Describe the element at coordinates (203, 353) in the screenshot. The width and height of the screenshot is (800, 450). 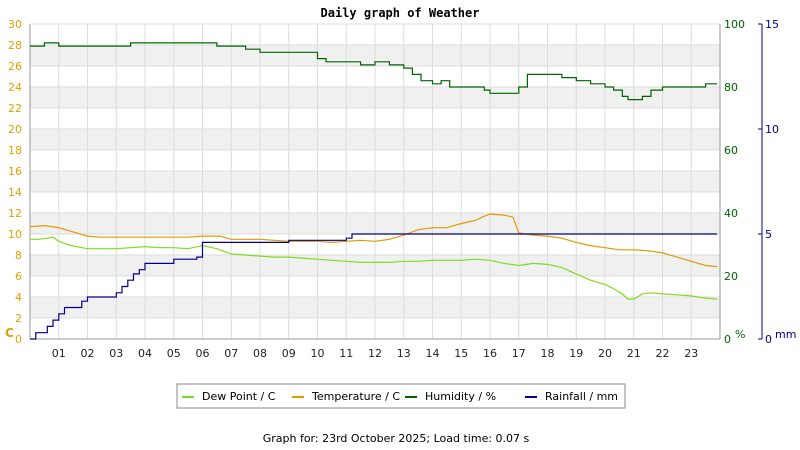
I see `x-tick-label: 06` at that location.